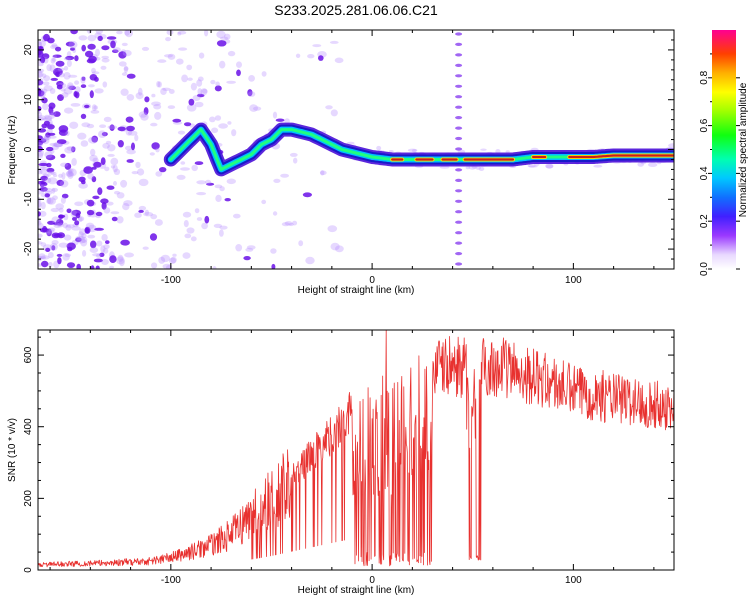 The width and height of the screenshot is (750, 600). Describe the element at coordinates (704, 269) in the screenshot. I see `colorbar-tick-label: 0.0` at that location.